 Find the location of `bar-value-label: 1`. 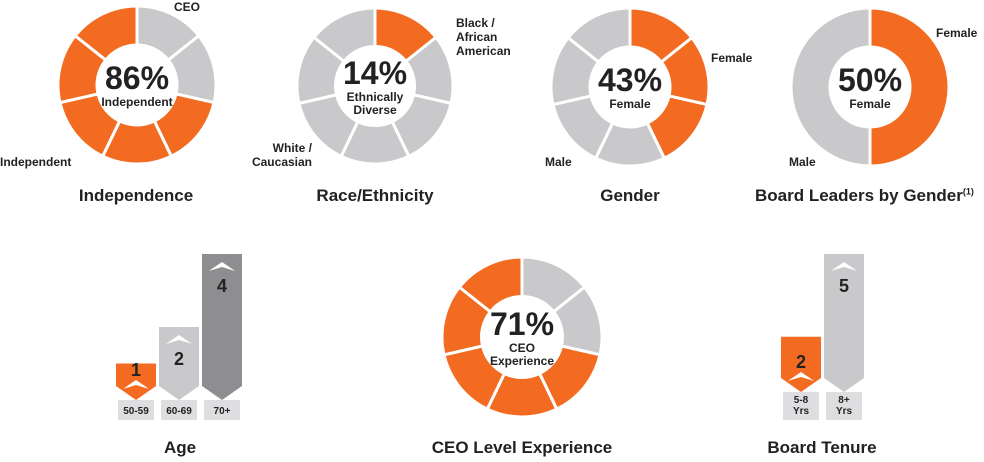

bar-value-label: 1 is located at coordinates (136, 370).